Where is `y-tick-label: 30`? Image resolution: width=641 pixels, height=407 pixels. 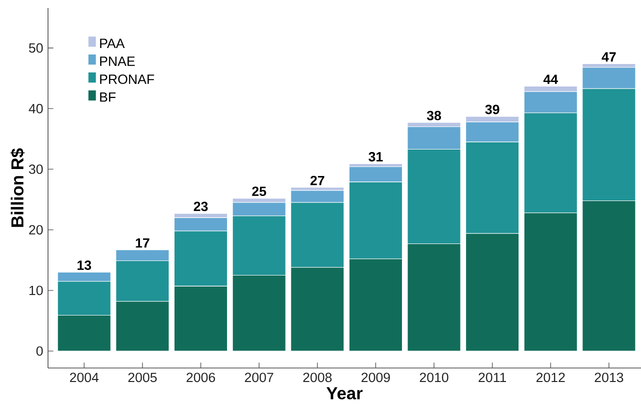 y-tick-label: 30 is located at coordinates (35, 169).